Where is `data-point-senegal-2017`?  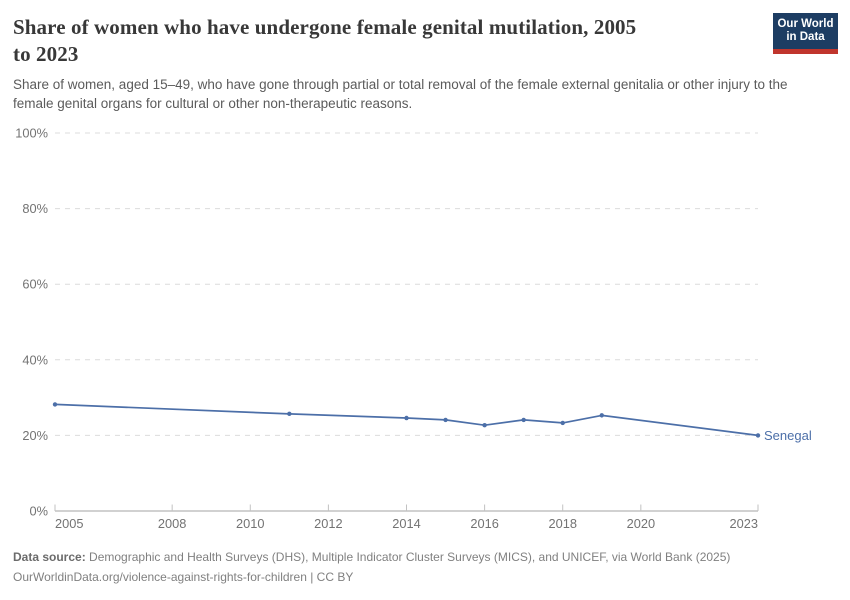 data-point-senegal-2017 is located at coordinates (523, 420).